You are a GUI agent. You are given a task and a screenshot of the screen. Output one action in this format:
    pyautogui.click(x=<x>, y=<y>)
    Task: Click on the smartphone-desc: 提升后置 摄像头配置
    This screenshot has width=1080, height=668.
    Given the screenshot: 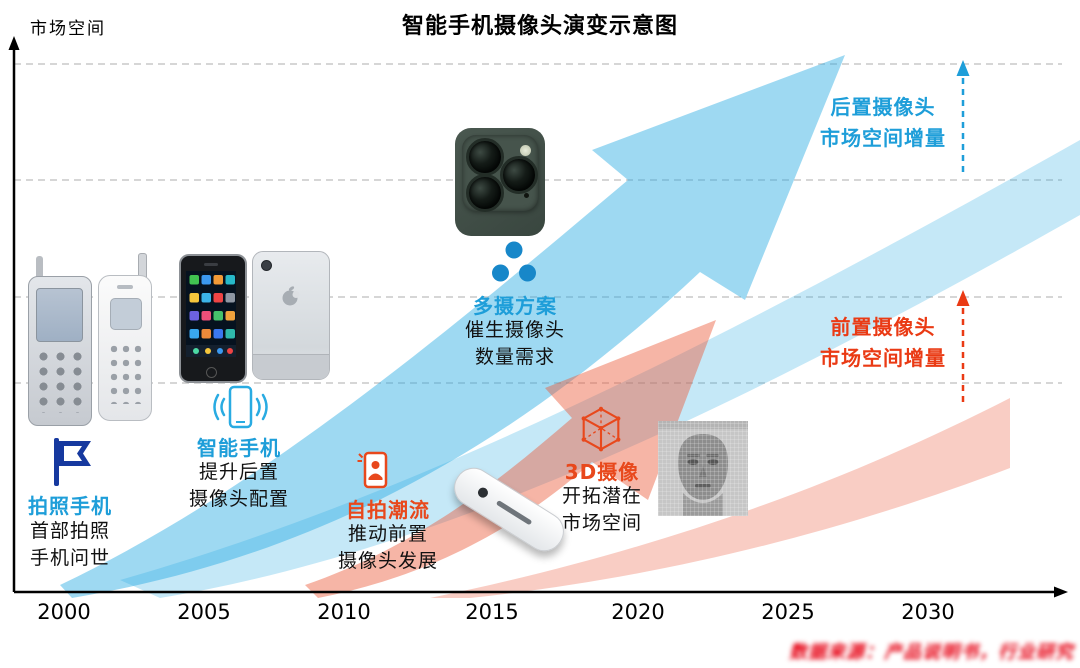 What is the action you would take?
    pyautogui.click(x=238, y=485)
    